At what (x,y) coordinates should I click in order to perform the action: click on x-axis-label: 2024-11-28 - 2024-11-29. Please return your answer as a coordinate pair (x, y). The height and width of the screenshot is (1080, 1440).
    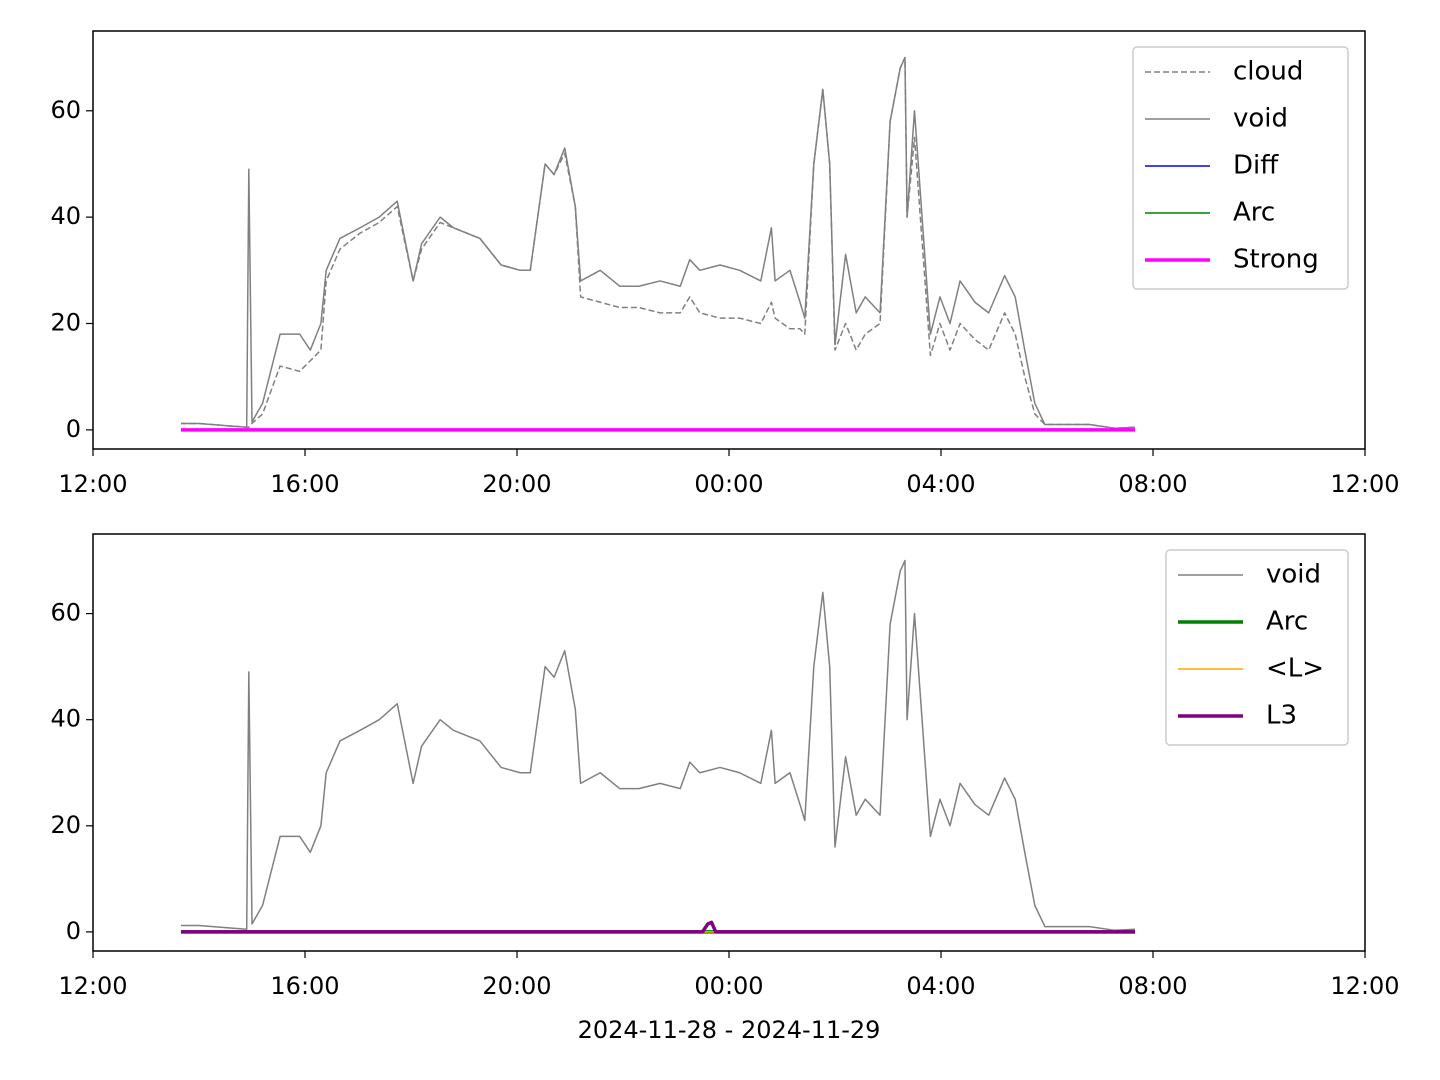
    Looking at the image, I should click on (729, 1030).